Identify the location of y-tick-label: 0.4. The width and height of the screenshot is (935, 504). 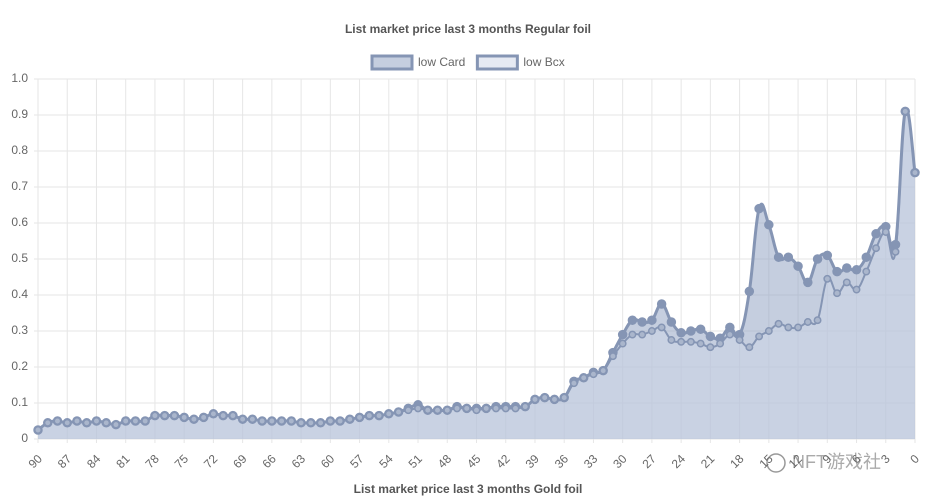
(19, 294).